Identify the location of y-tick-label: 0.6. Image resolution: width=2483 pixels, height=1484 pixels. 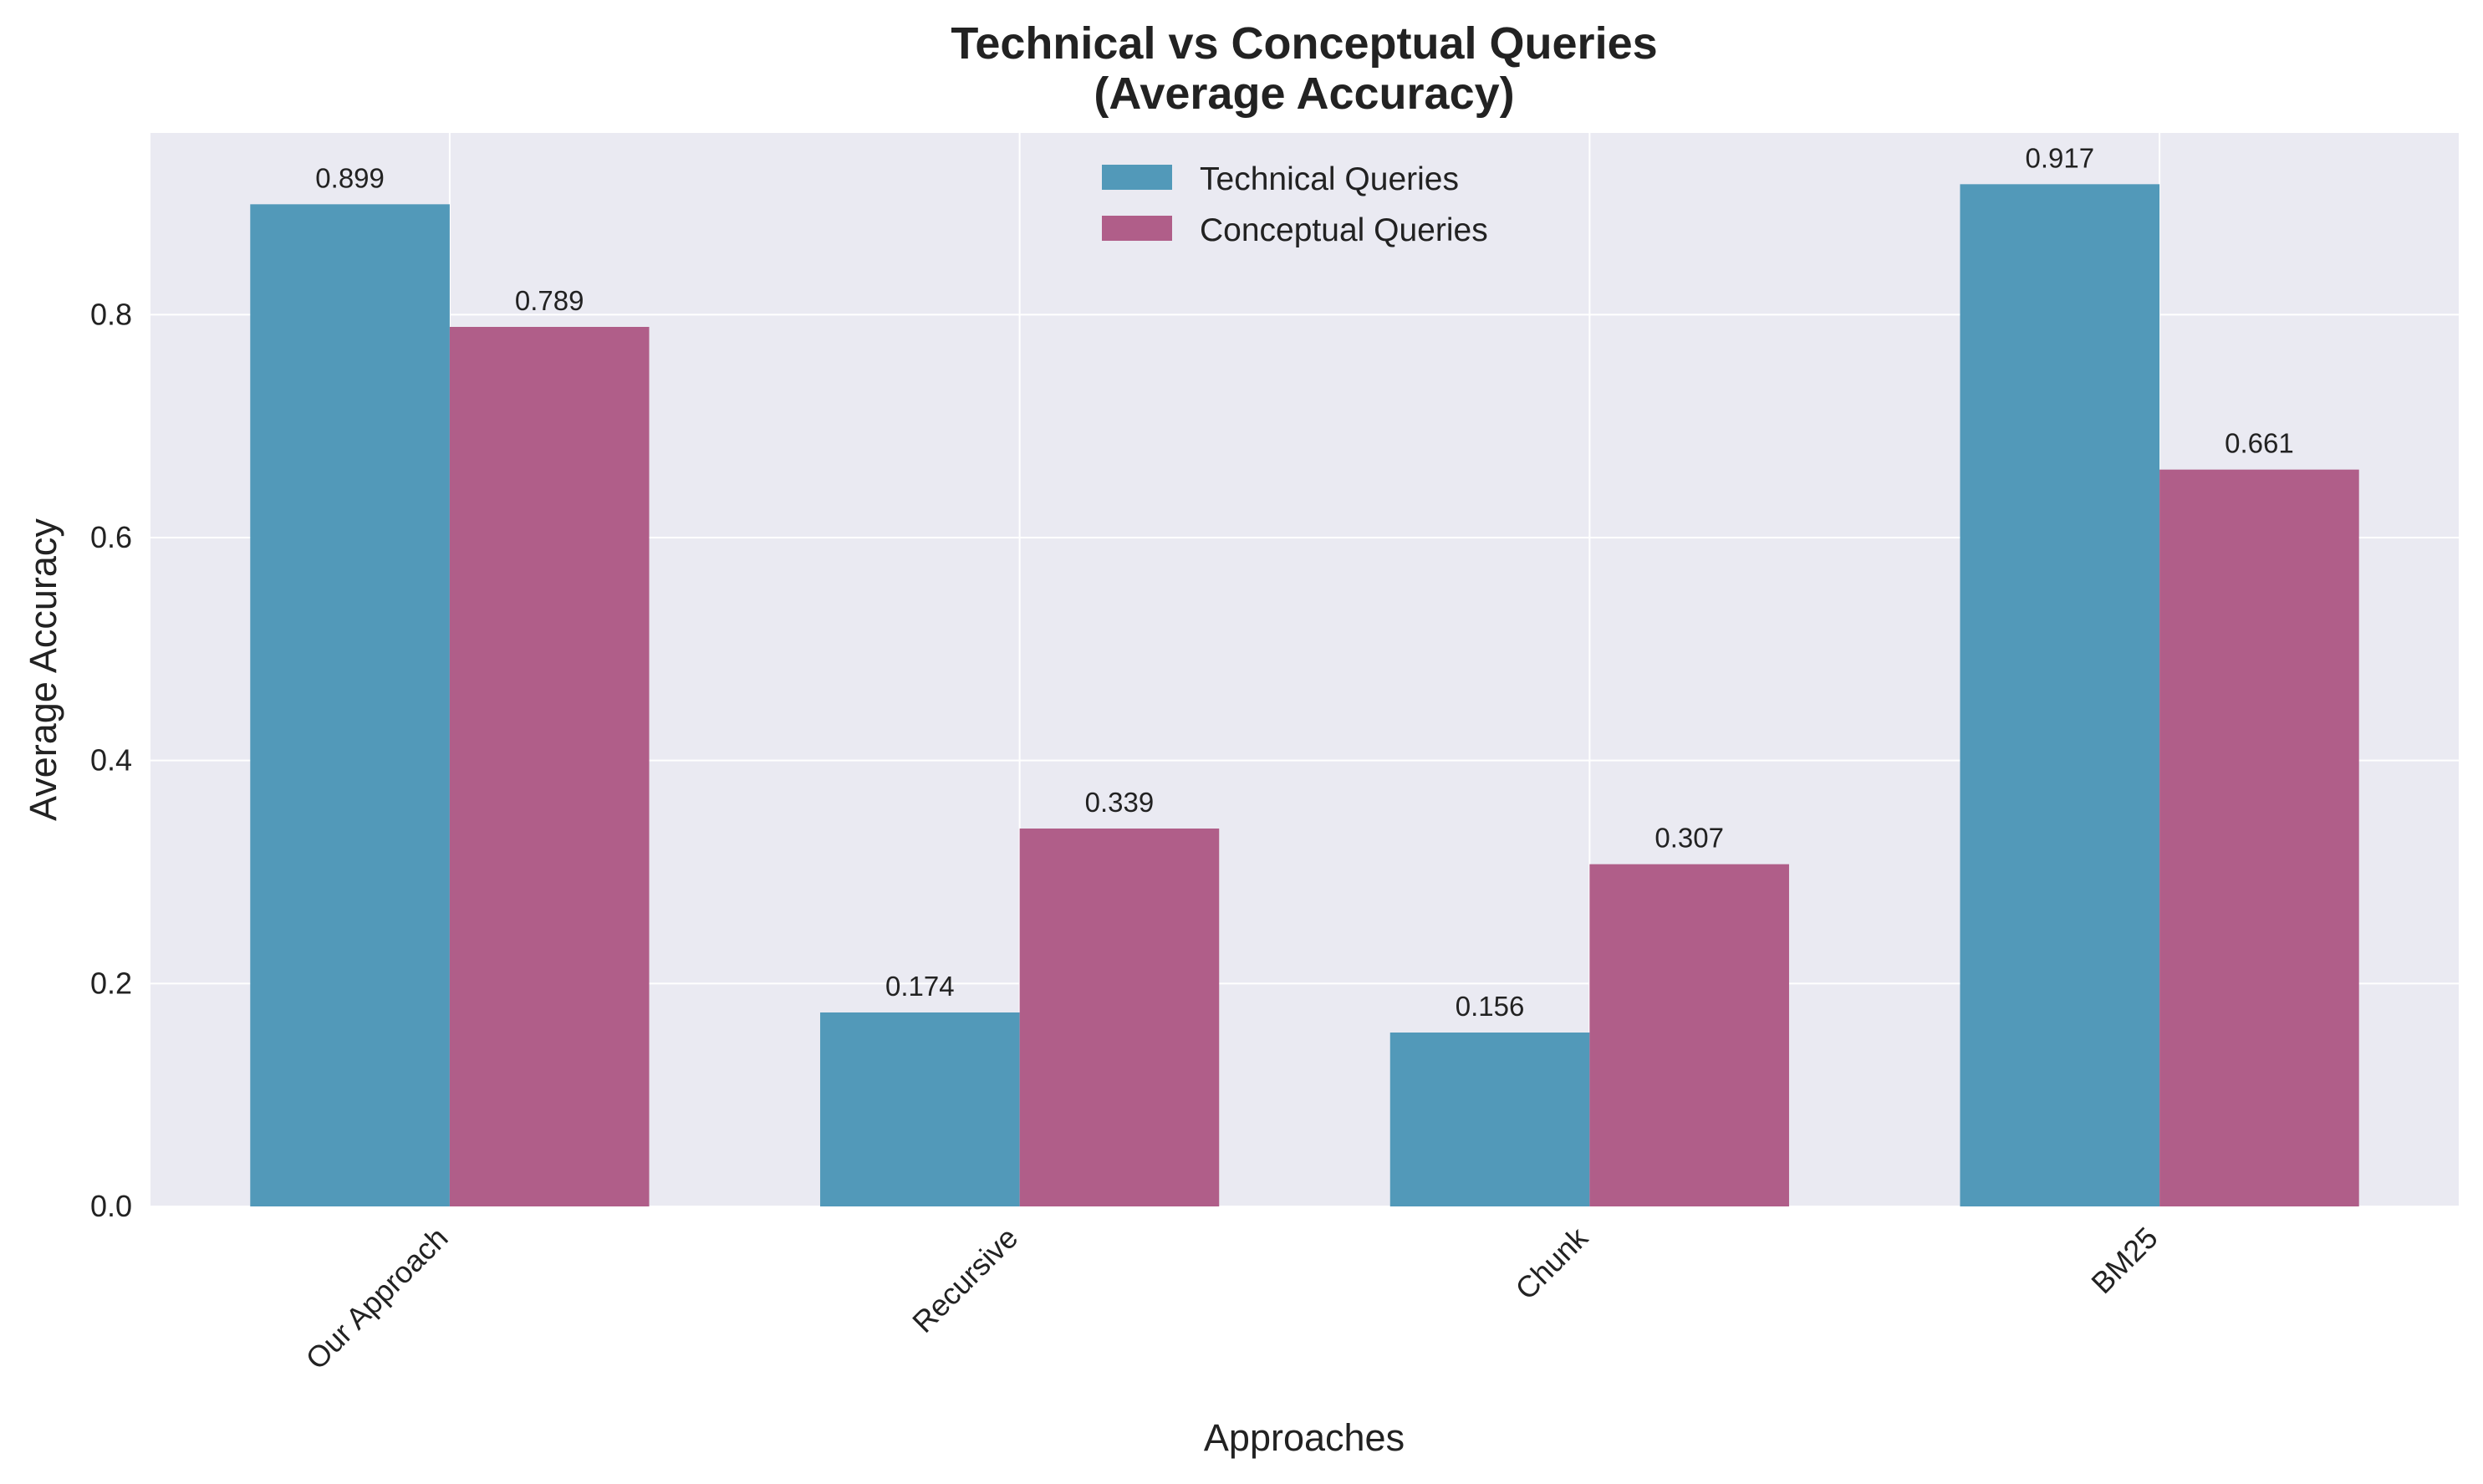
(111, 537).